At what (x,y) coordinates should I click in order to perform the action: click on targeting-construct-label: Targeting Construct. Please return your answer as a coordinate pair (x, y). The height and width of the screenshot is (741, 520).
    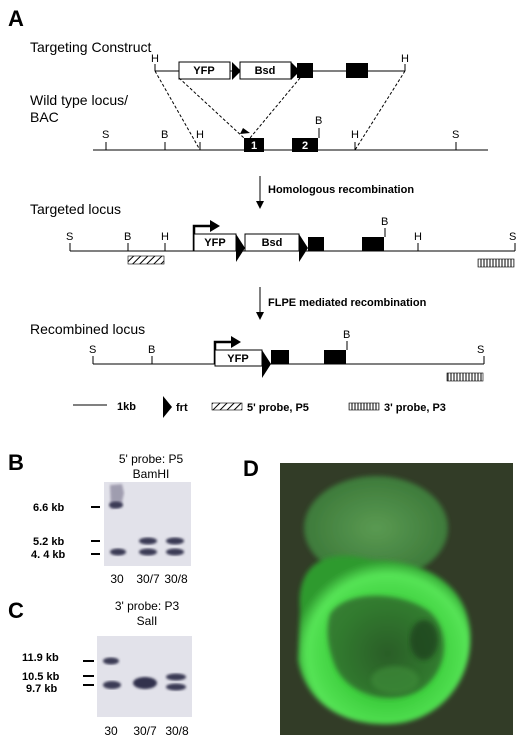
    Looking at the image, I should click on (91, 47).